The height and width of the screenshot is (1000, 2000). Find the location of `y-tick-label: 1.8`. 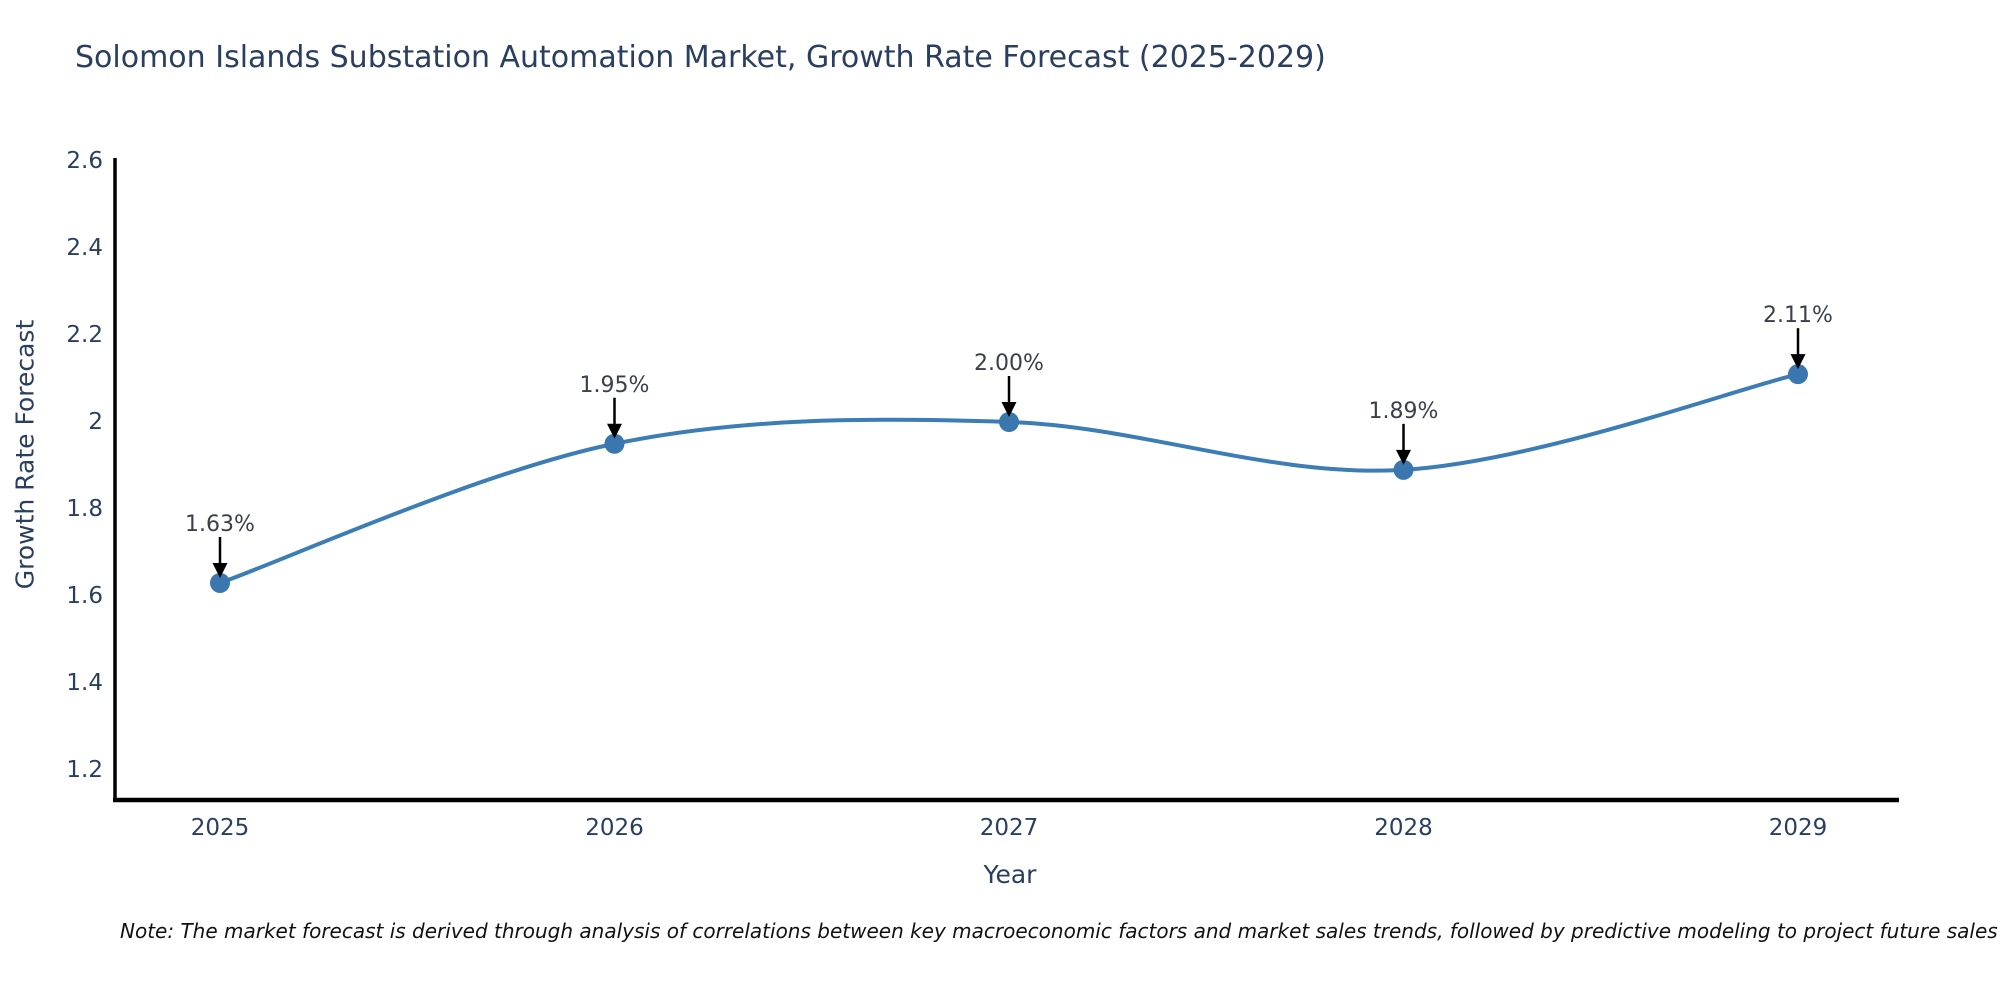

y-tick-label: 1.8 is located at coordinates (84, 509).